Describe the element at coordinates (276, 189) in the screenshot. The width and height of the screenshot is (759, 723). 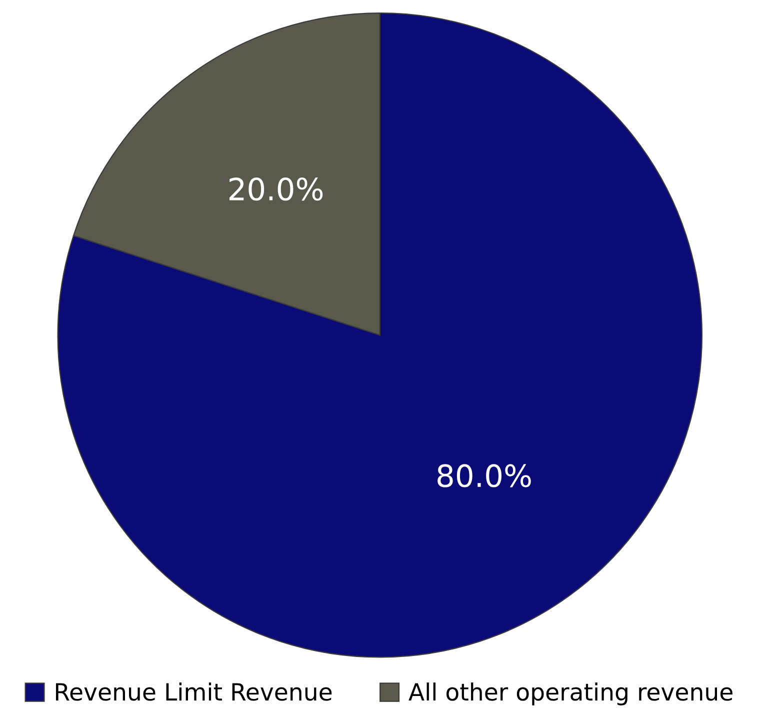
I see `data-label: 20.0%` at that location.